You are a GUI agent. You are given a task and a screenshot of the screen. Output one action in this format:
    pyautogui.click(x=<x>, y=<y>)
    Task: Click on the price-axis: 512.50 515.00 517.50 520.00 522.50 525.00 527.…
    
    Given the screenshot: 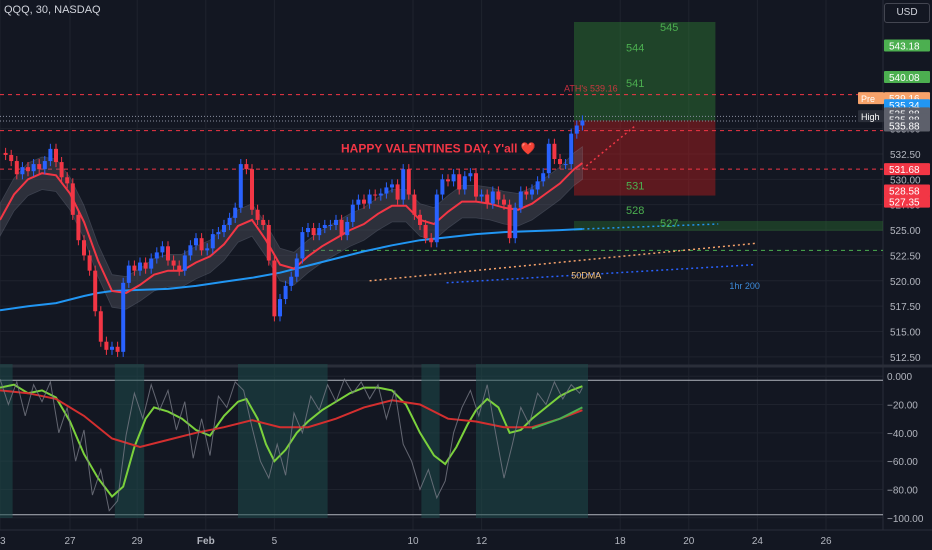 What is the action you would take?
    pyautogui.click(x=894, y=282)
    